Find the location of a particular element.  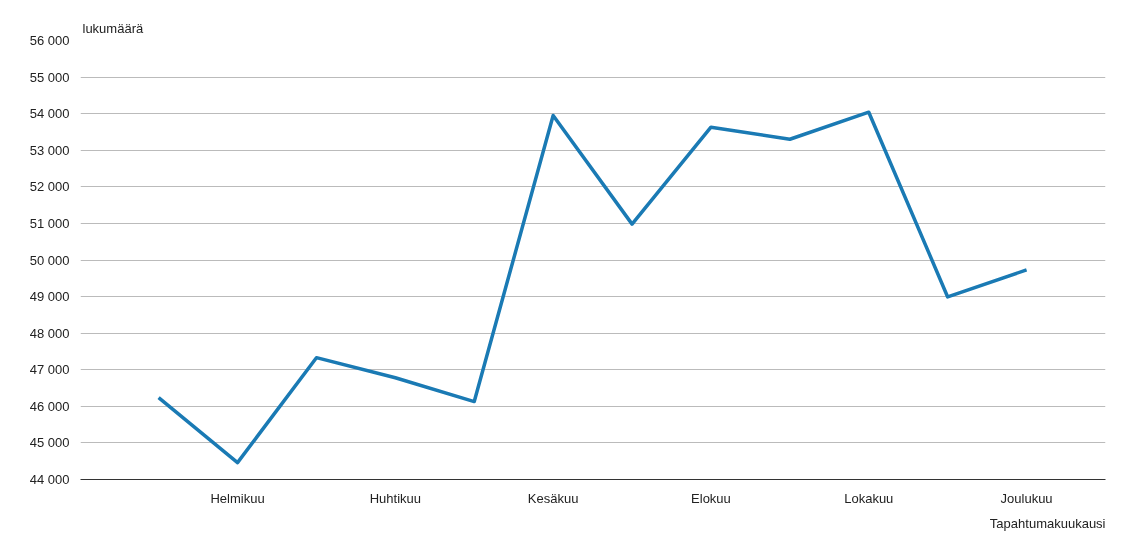

y-tick-label: 50 000 is located at coordinates (49, 260).